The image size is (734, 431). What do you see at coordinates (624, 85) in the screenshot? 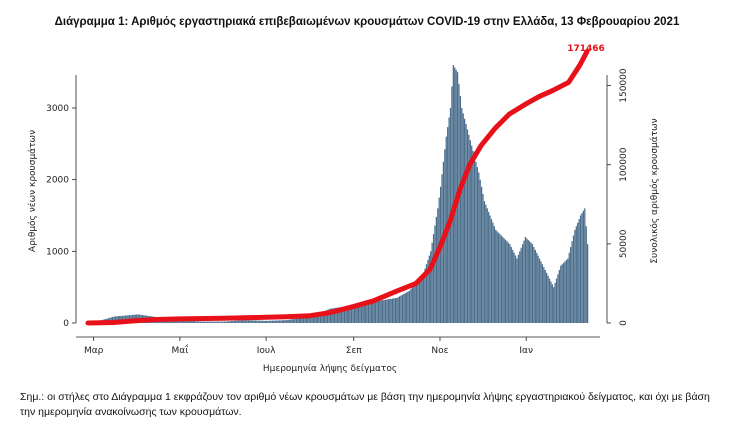
I see `y2-tick-label: 150000` at bounding box center [624, 85].